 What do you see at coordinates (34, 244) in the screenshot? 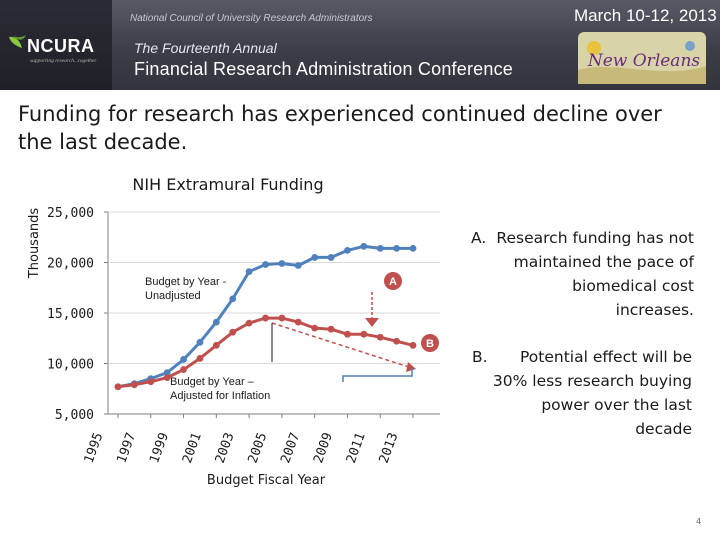
I see `y-axis-label: Thousands` at bounding box center [34, 244].